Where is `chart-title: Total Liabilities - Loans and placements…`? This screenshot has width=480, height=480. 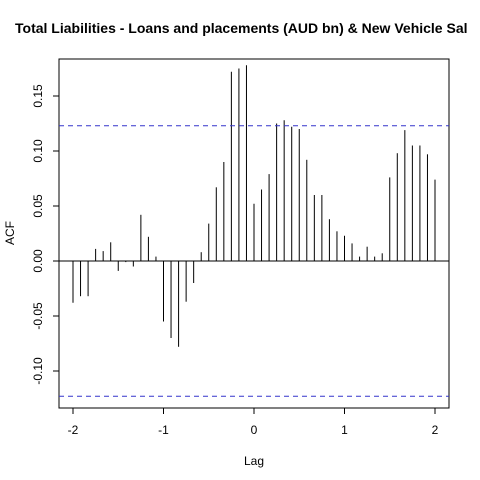 chart-title: Total Liabilities - Loans and placements… is located at coordinates (241, 28).